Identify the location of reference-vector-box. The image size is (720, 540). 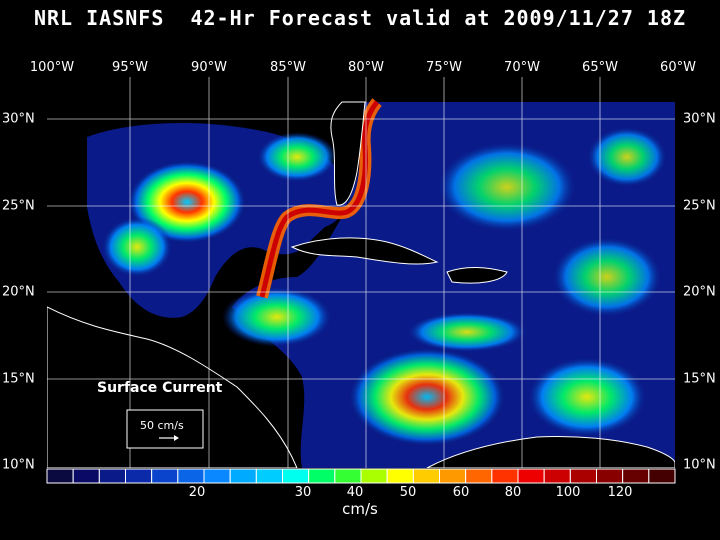
(165, 429).